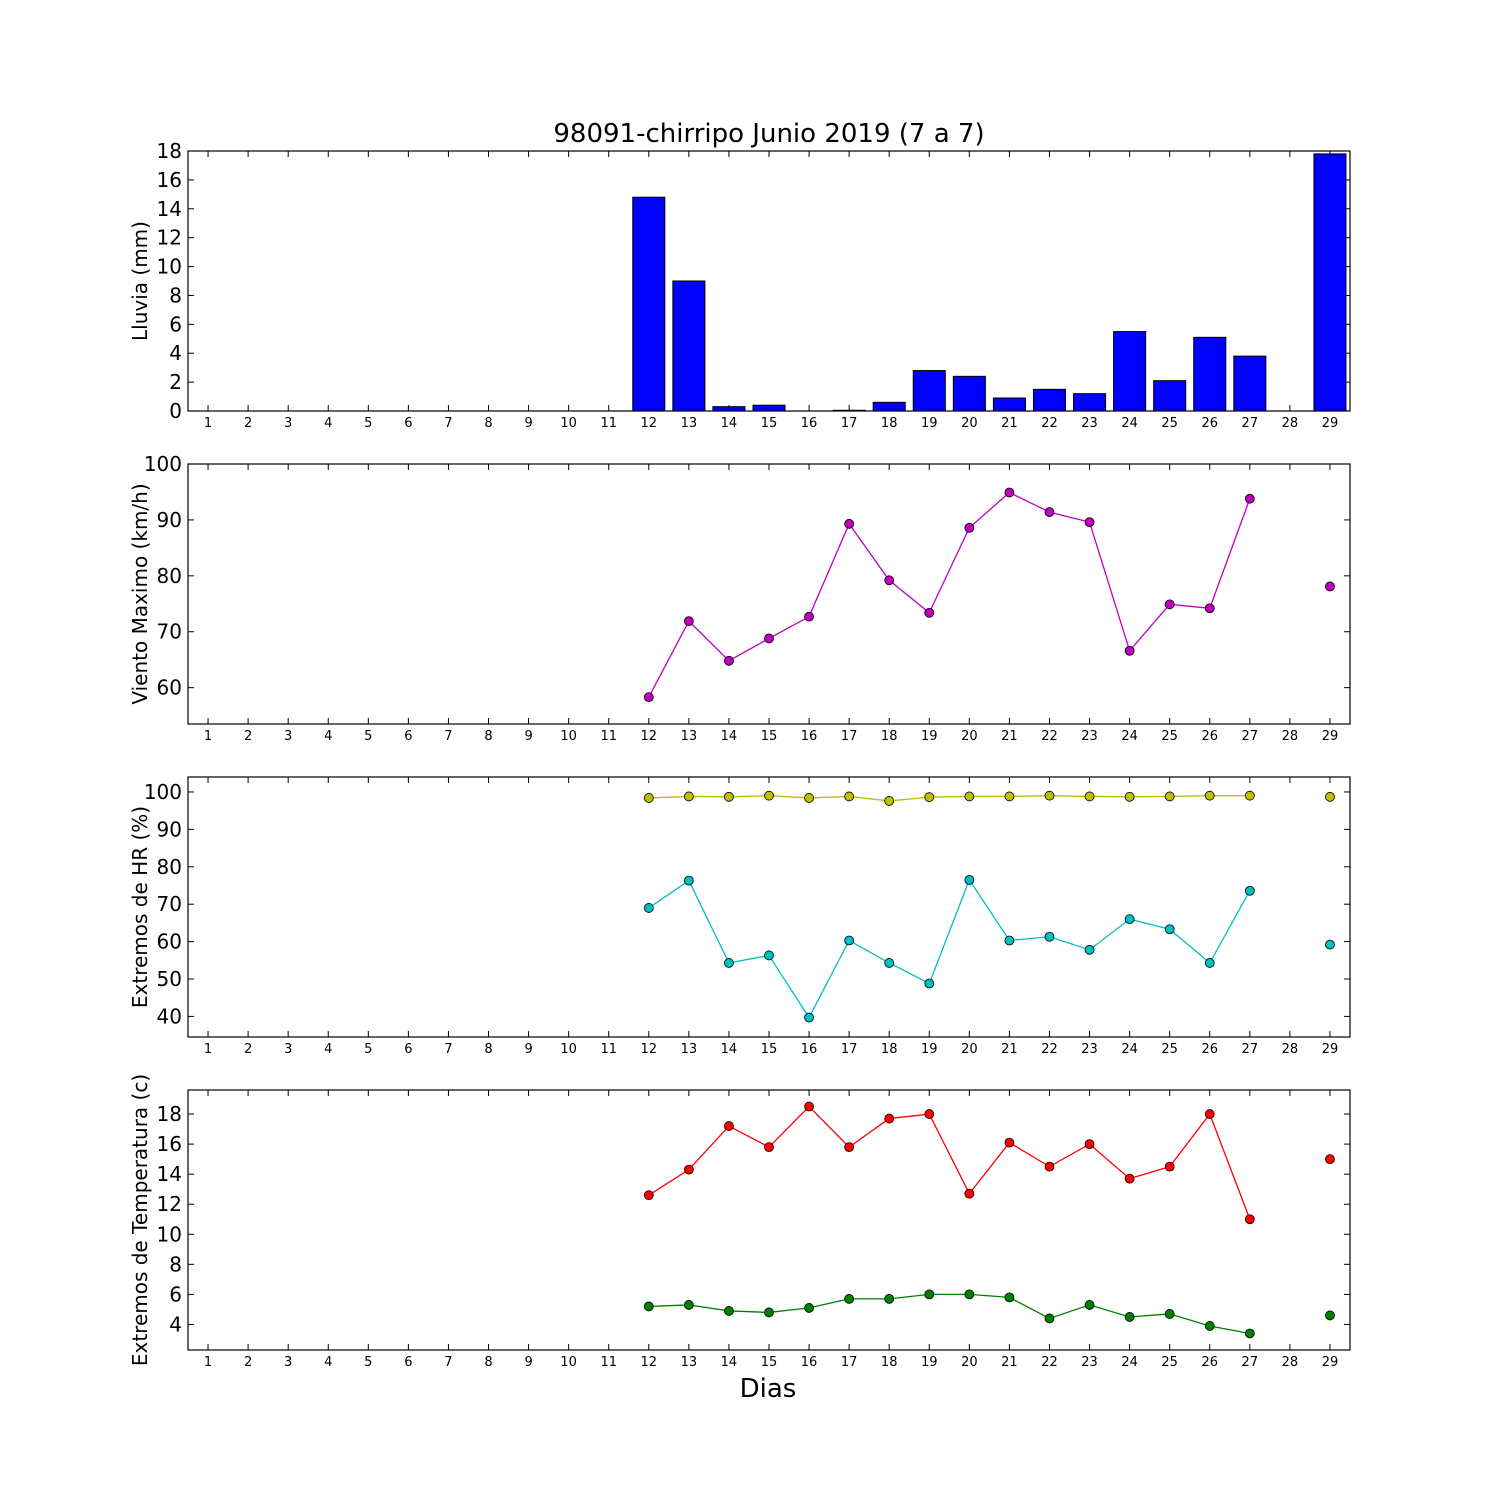  What do you see at coordinates (140, 593) in the screenshot?
I see `y-axis-label: Viento Maximo (km/h)` at bounding box center [140, 593].